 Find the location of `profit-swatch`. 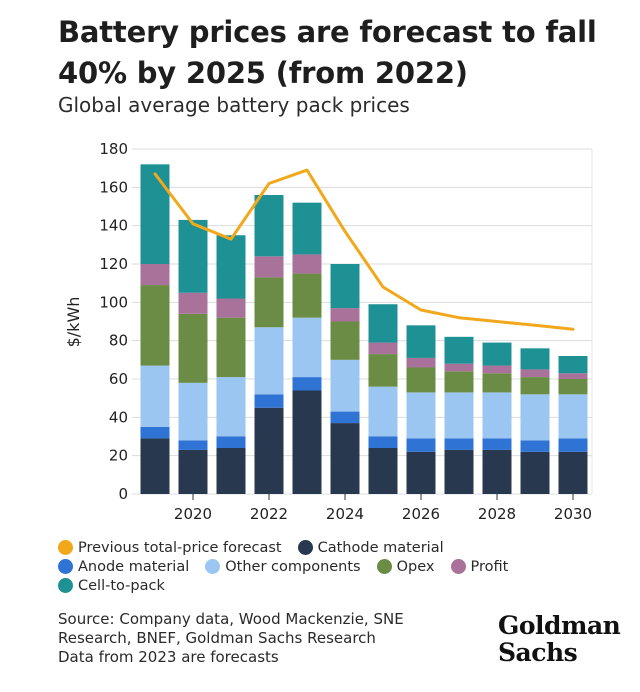

profit-swatch is located at coordinates (458, 566).